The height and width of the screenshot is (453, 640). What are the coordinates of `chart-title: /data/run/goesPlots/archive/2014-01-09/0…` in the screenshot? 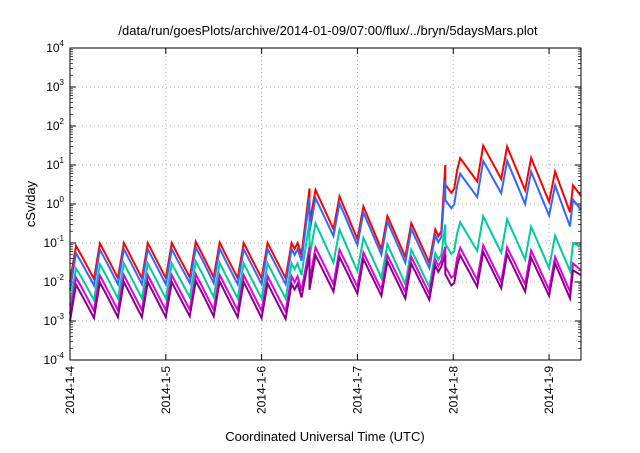 It's located at (328, 30).